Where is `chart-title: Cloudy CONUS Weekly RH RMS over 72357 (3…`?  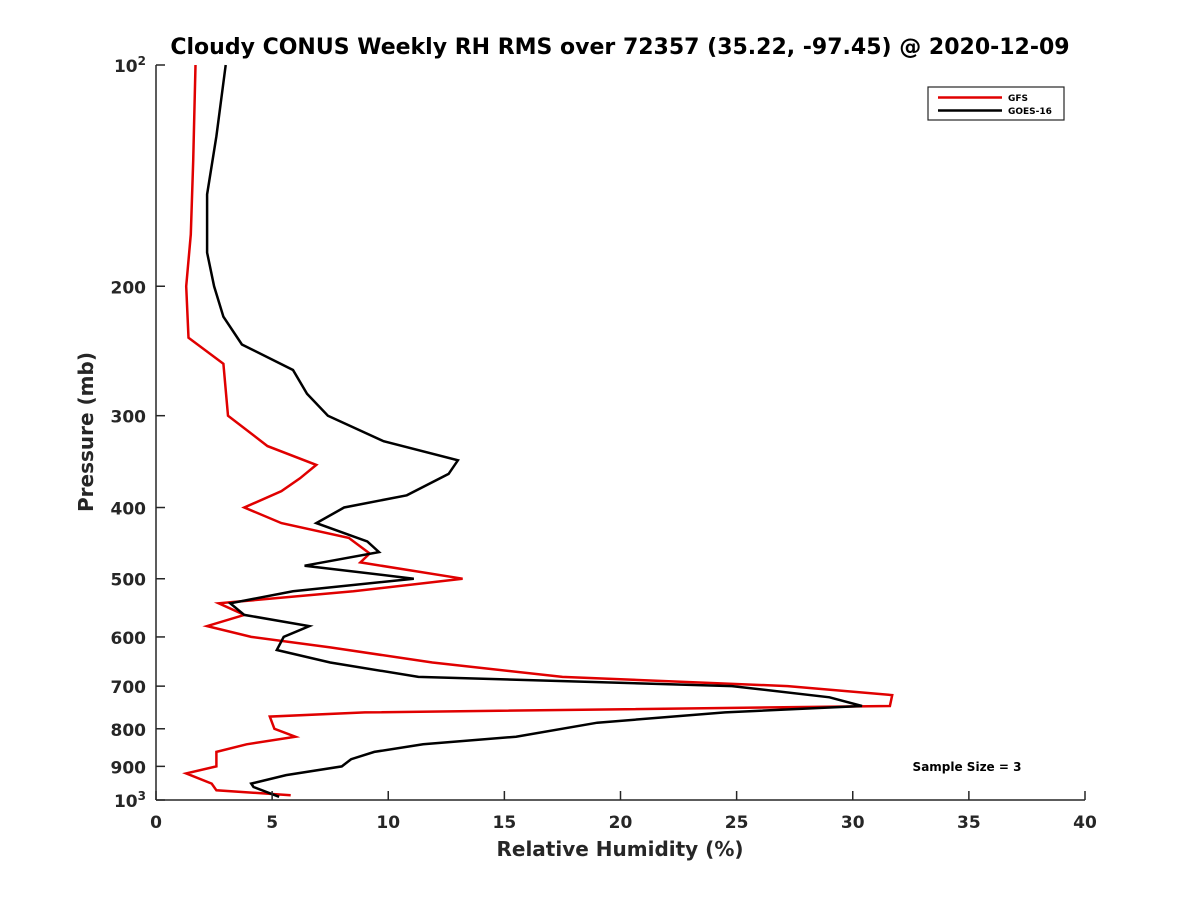
chart-title: Cloudy CONUS Weekly RH RMS over 72357 (3… is located at coordinates (619, 47).